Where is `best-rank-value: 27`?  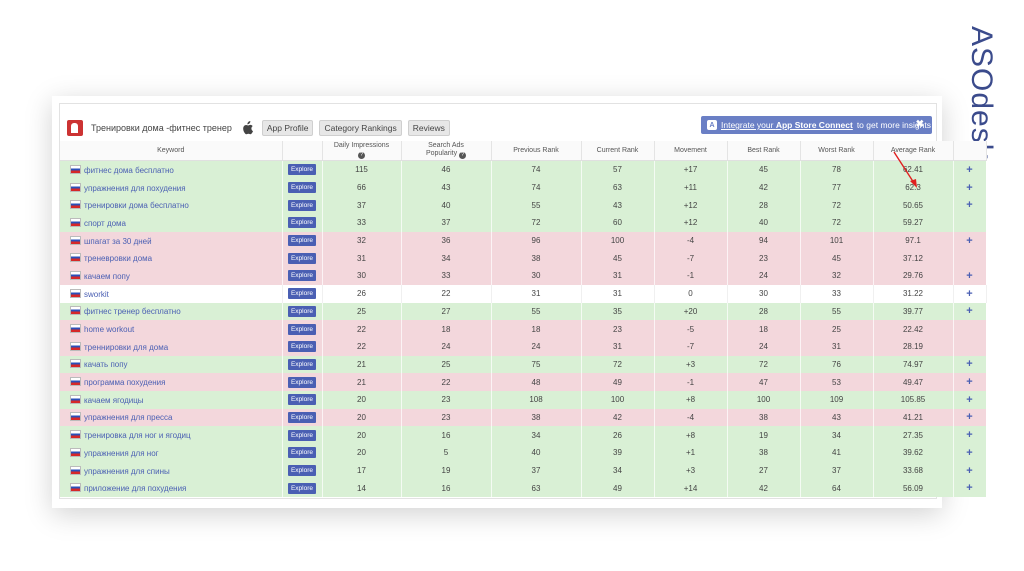 best-rank-value: 27 is located at coordinates (764, 470).